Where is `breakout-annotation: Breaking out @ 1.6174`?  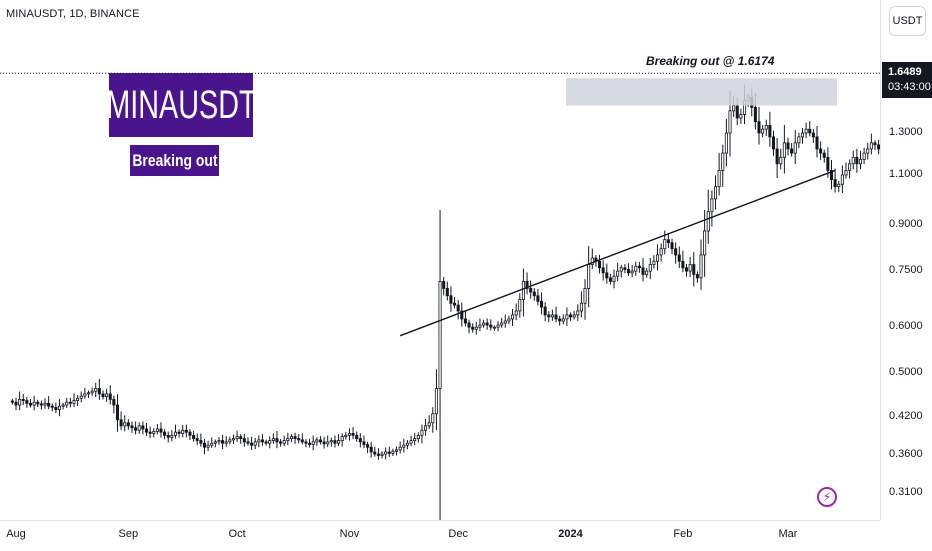 breakout-annotation: Breaking out @ 1.6174 is located at coordinates (710, 61).